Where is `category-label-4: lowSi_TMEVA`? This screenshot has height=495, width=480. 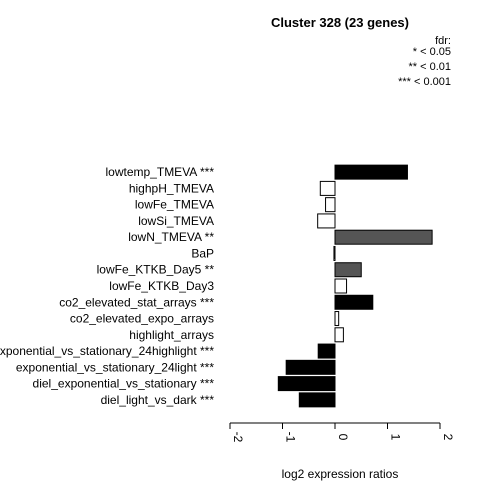 category-label-4: lowSi_TMEVA is located at coordinates (176, 221).